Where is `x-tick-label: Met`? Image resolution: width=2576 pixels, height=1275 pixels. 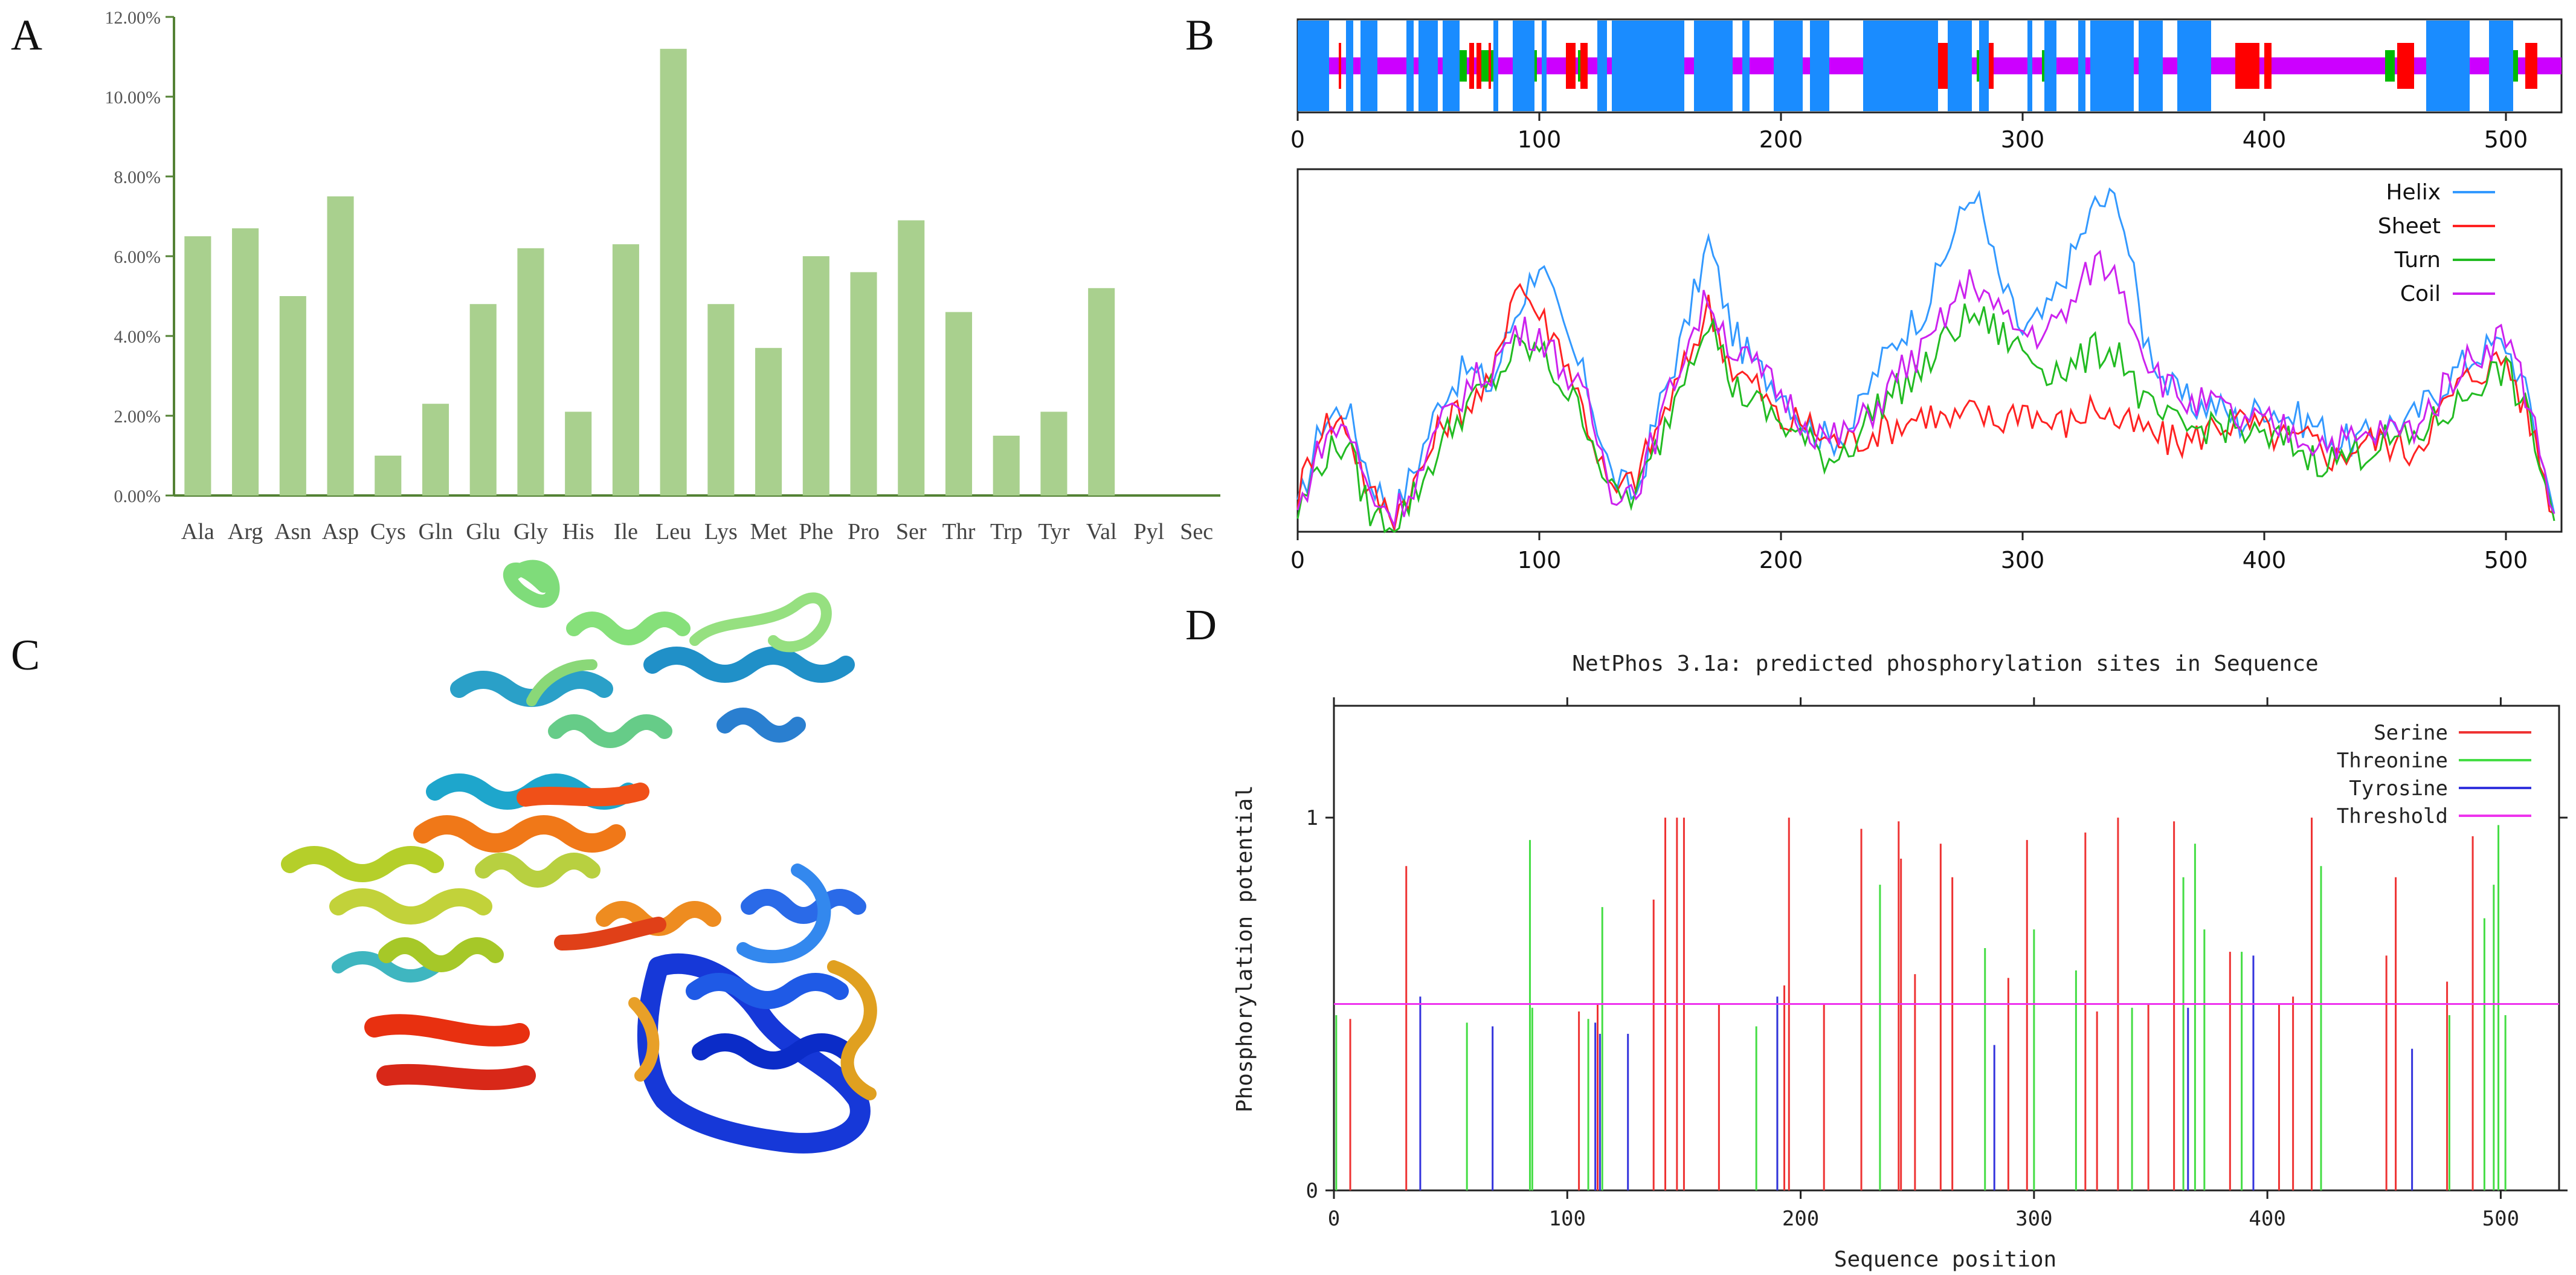 x-tick-label: Met is located at coordinates (768, 531).